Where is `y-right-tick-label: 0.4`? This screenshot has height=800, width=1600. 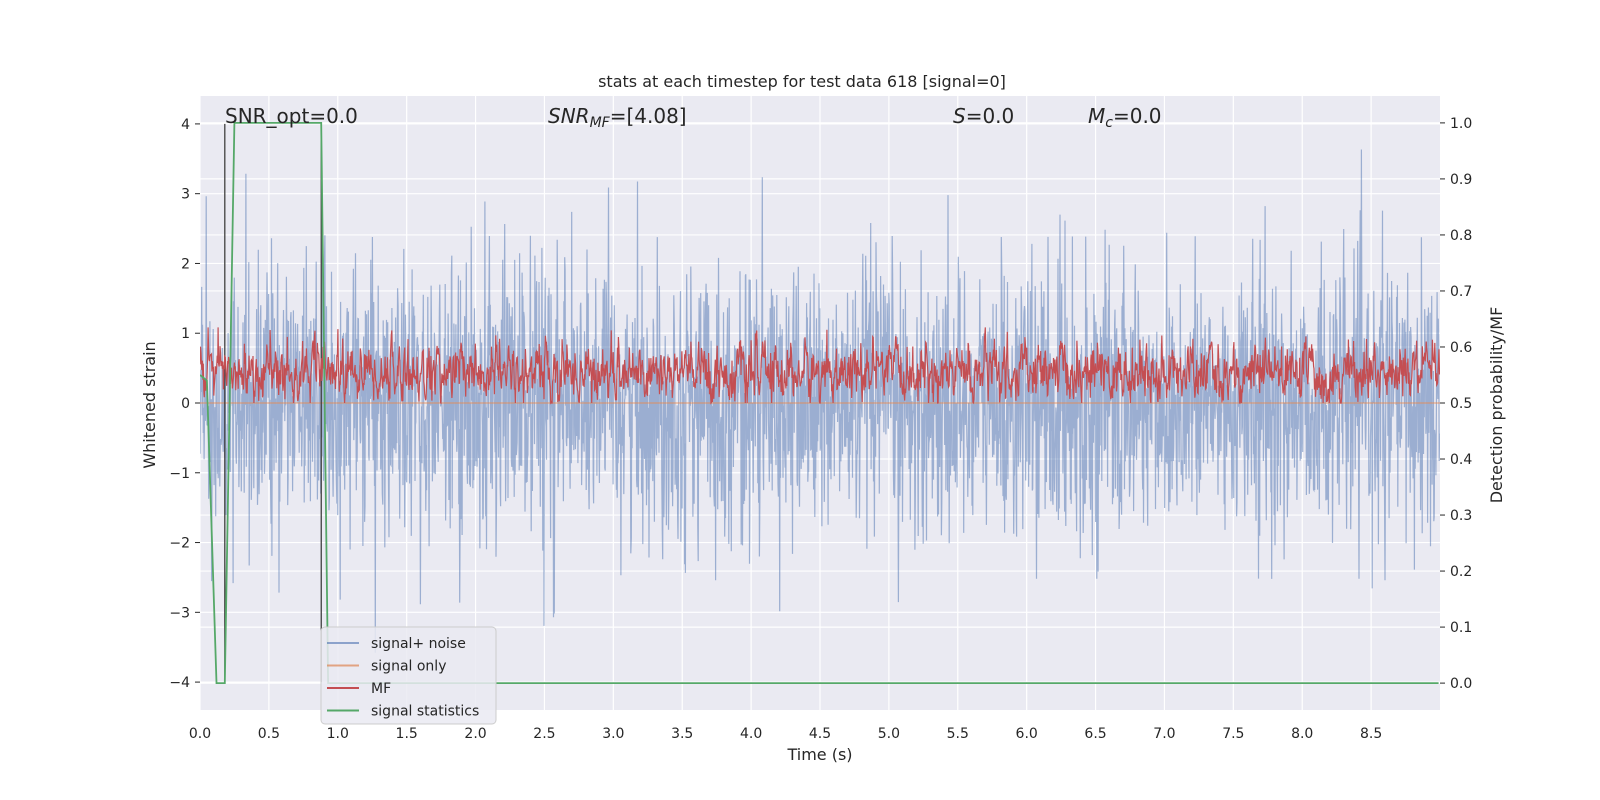
y-right-tick-label: 0.4 is located at coordinates (1461, 460).